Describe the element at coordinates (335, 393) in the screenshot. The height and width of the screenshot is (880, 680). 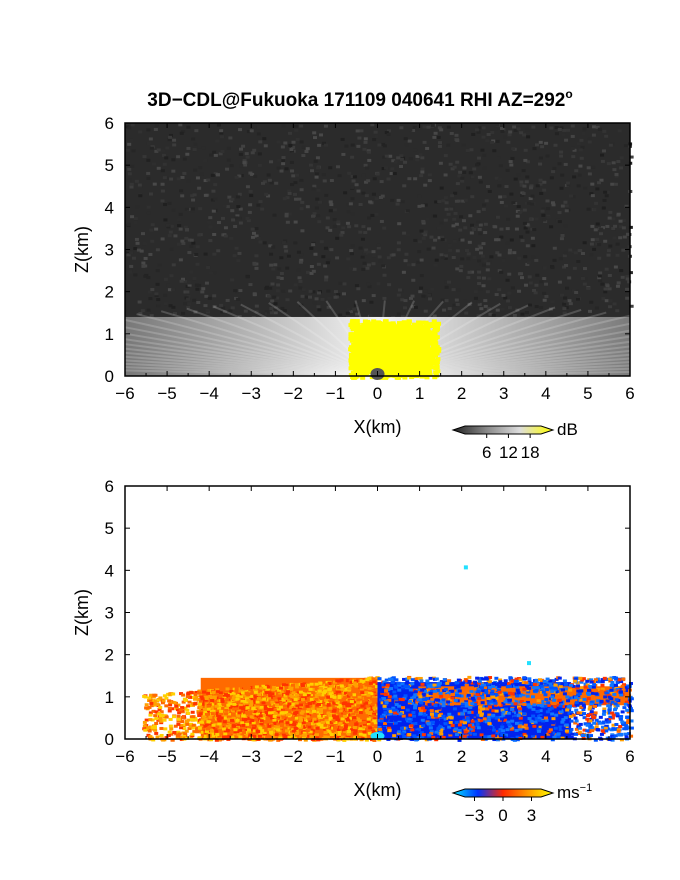
I see `x-tick-label: −1` at that location.